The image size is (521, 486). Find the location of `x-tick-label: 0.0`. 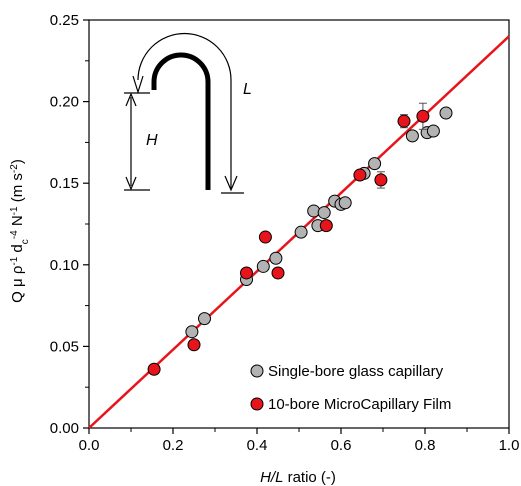

x-tick-label: 0.0 is located at coordinates (89, 445).